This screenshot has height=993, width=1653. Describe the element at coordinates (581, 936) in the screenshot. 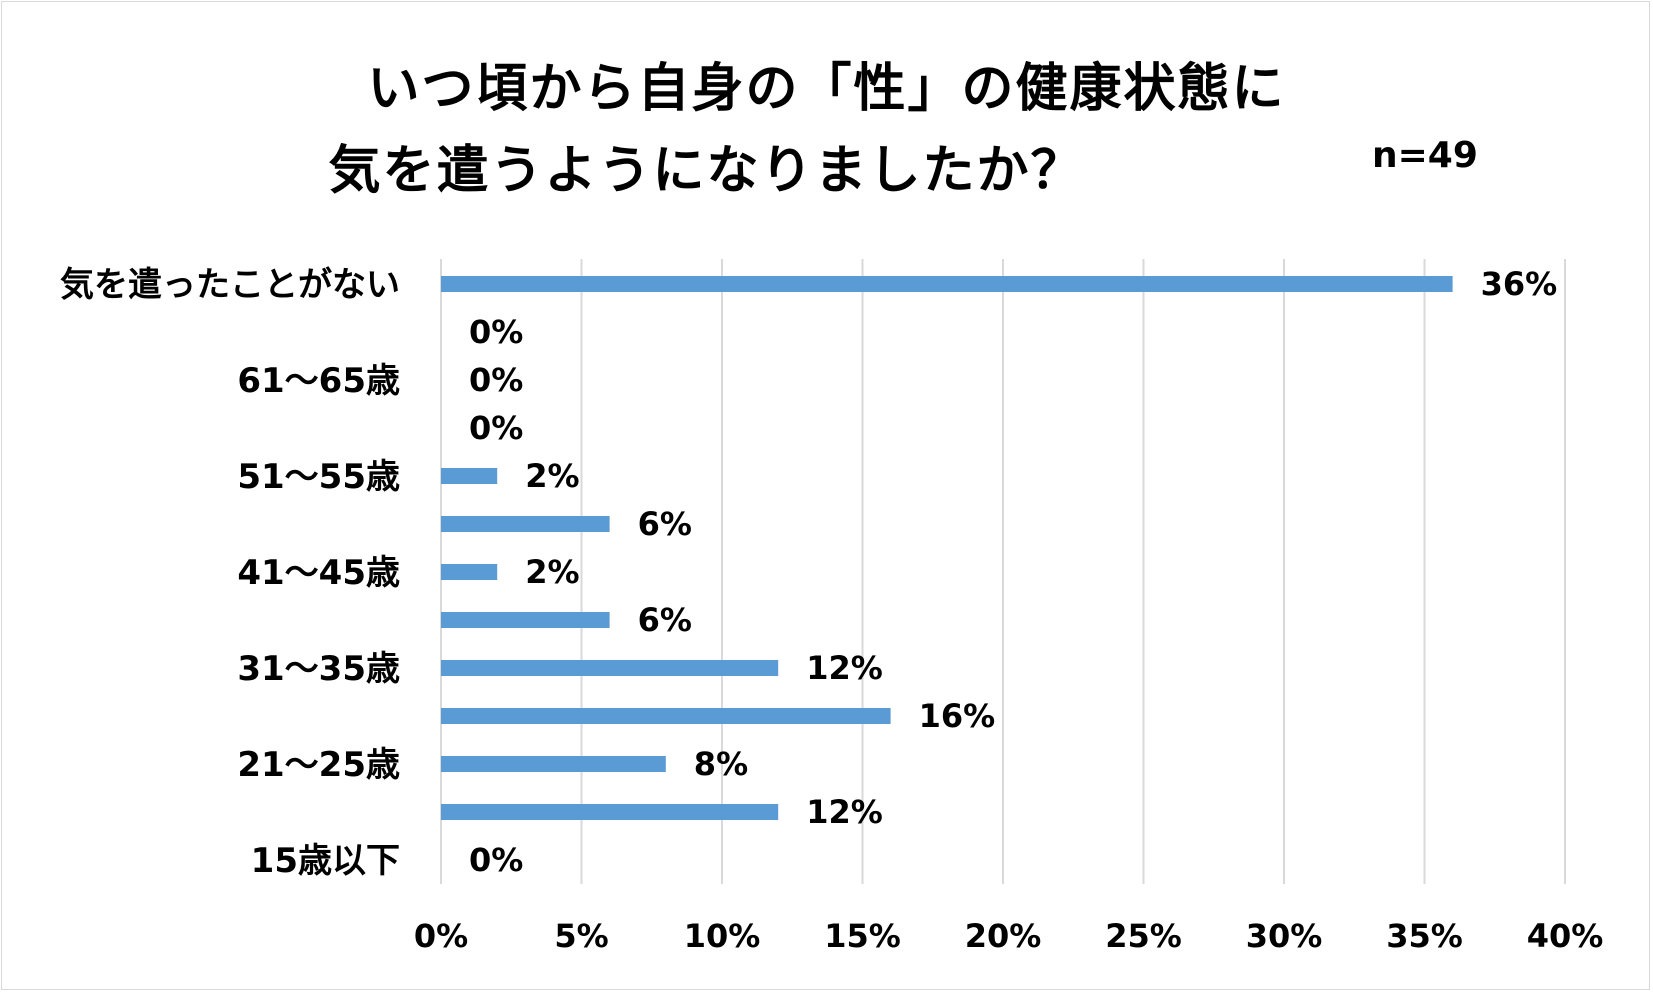

I see `x-tick-label: 5%` at that location.